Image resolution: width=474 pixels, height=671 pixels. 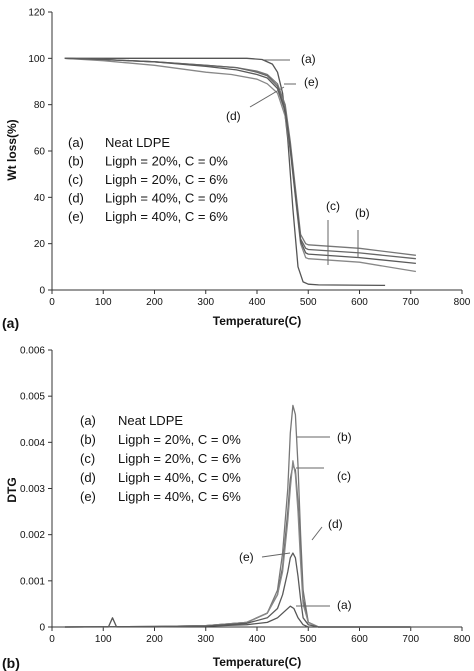 What do you see at coordinates (40, 105) in the screenshot?
I see `y-tick-label: 80` at bounding box center [40, 105].